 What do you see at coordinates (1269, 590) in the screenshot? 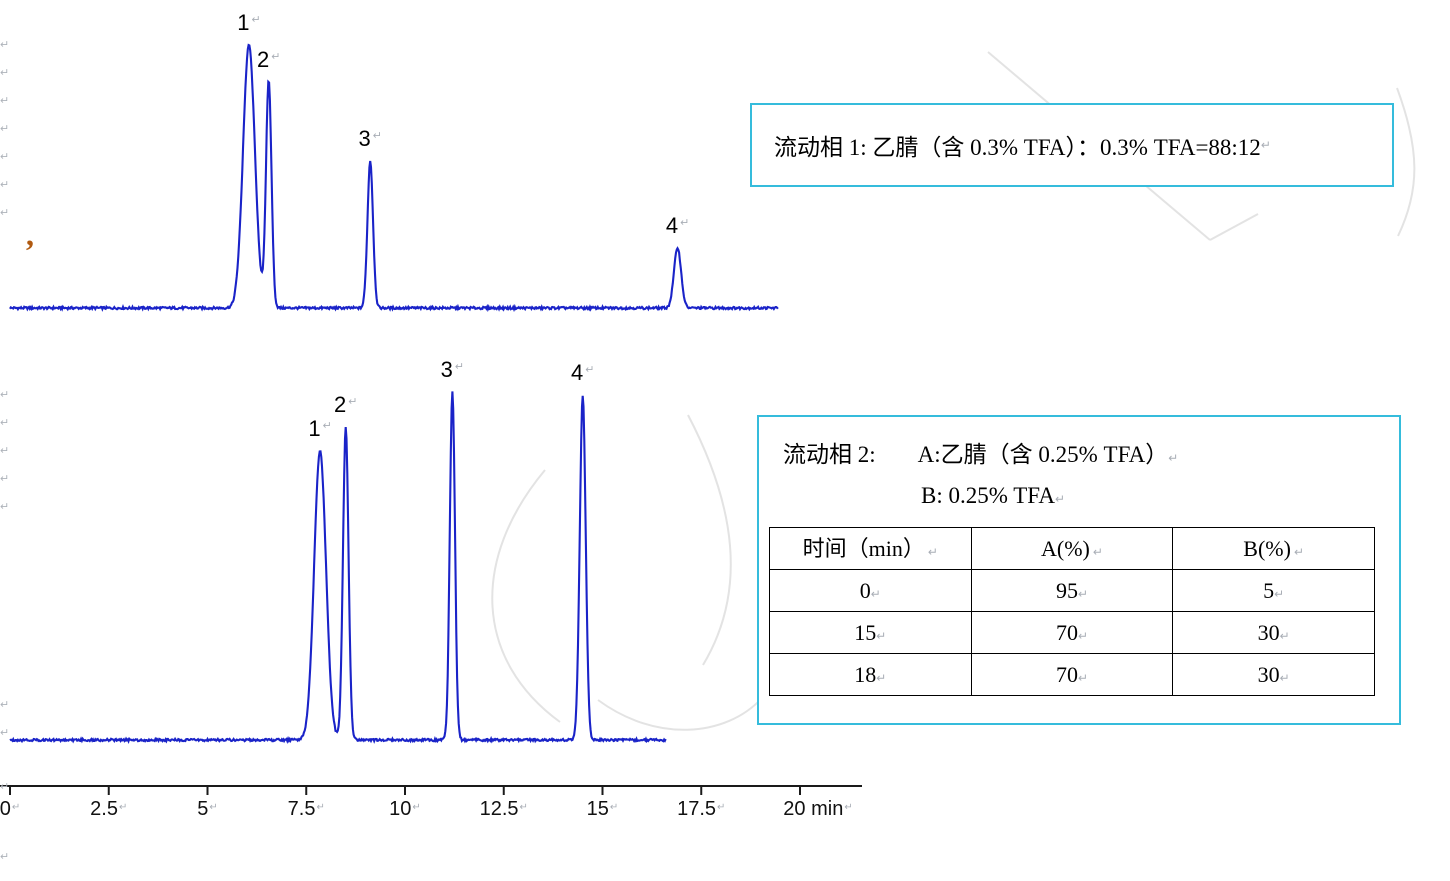
I see `cell-text: 5` at bounding box center [1269, 590].